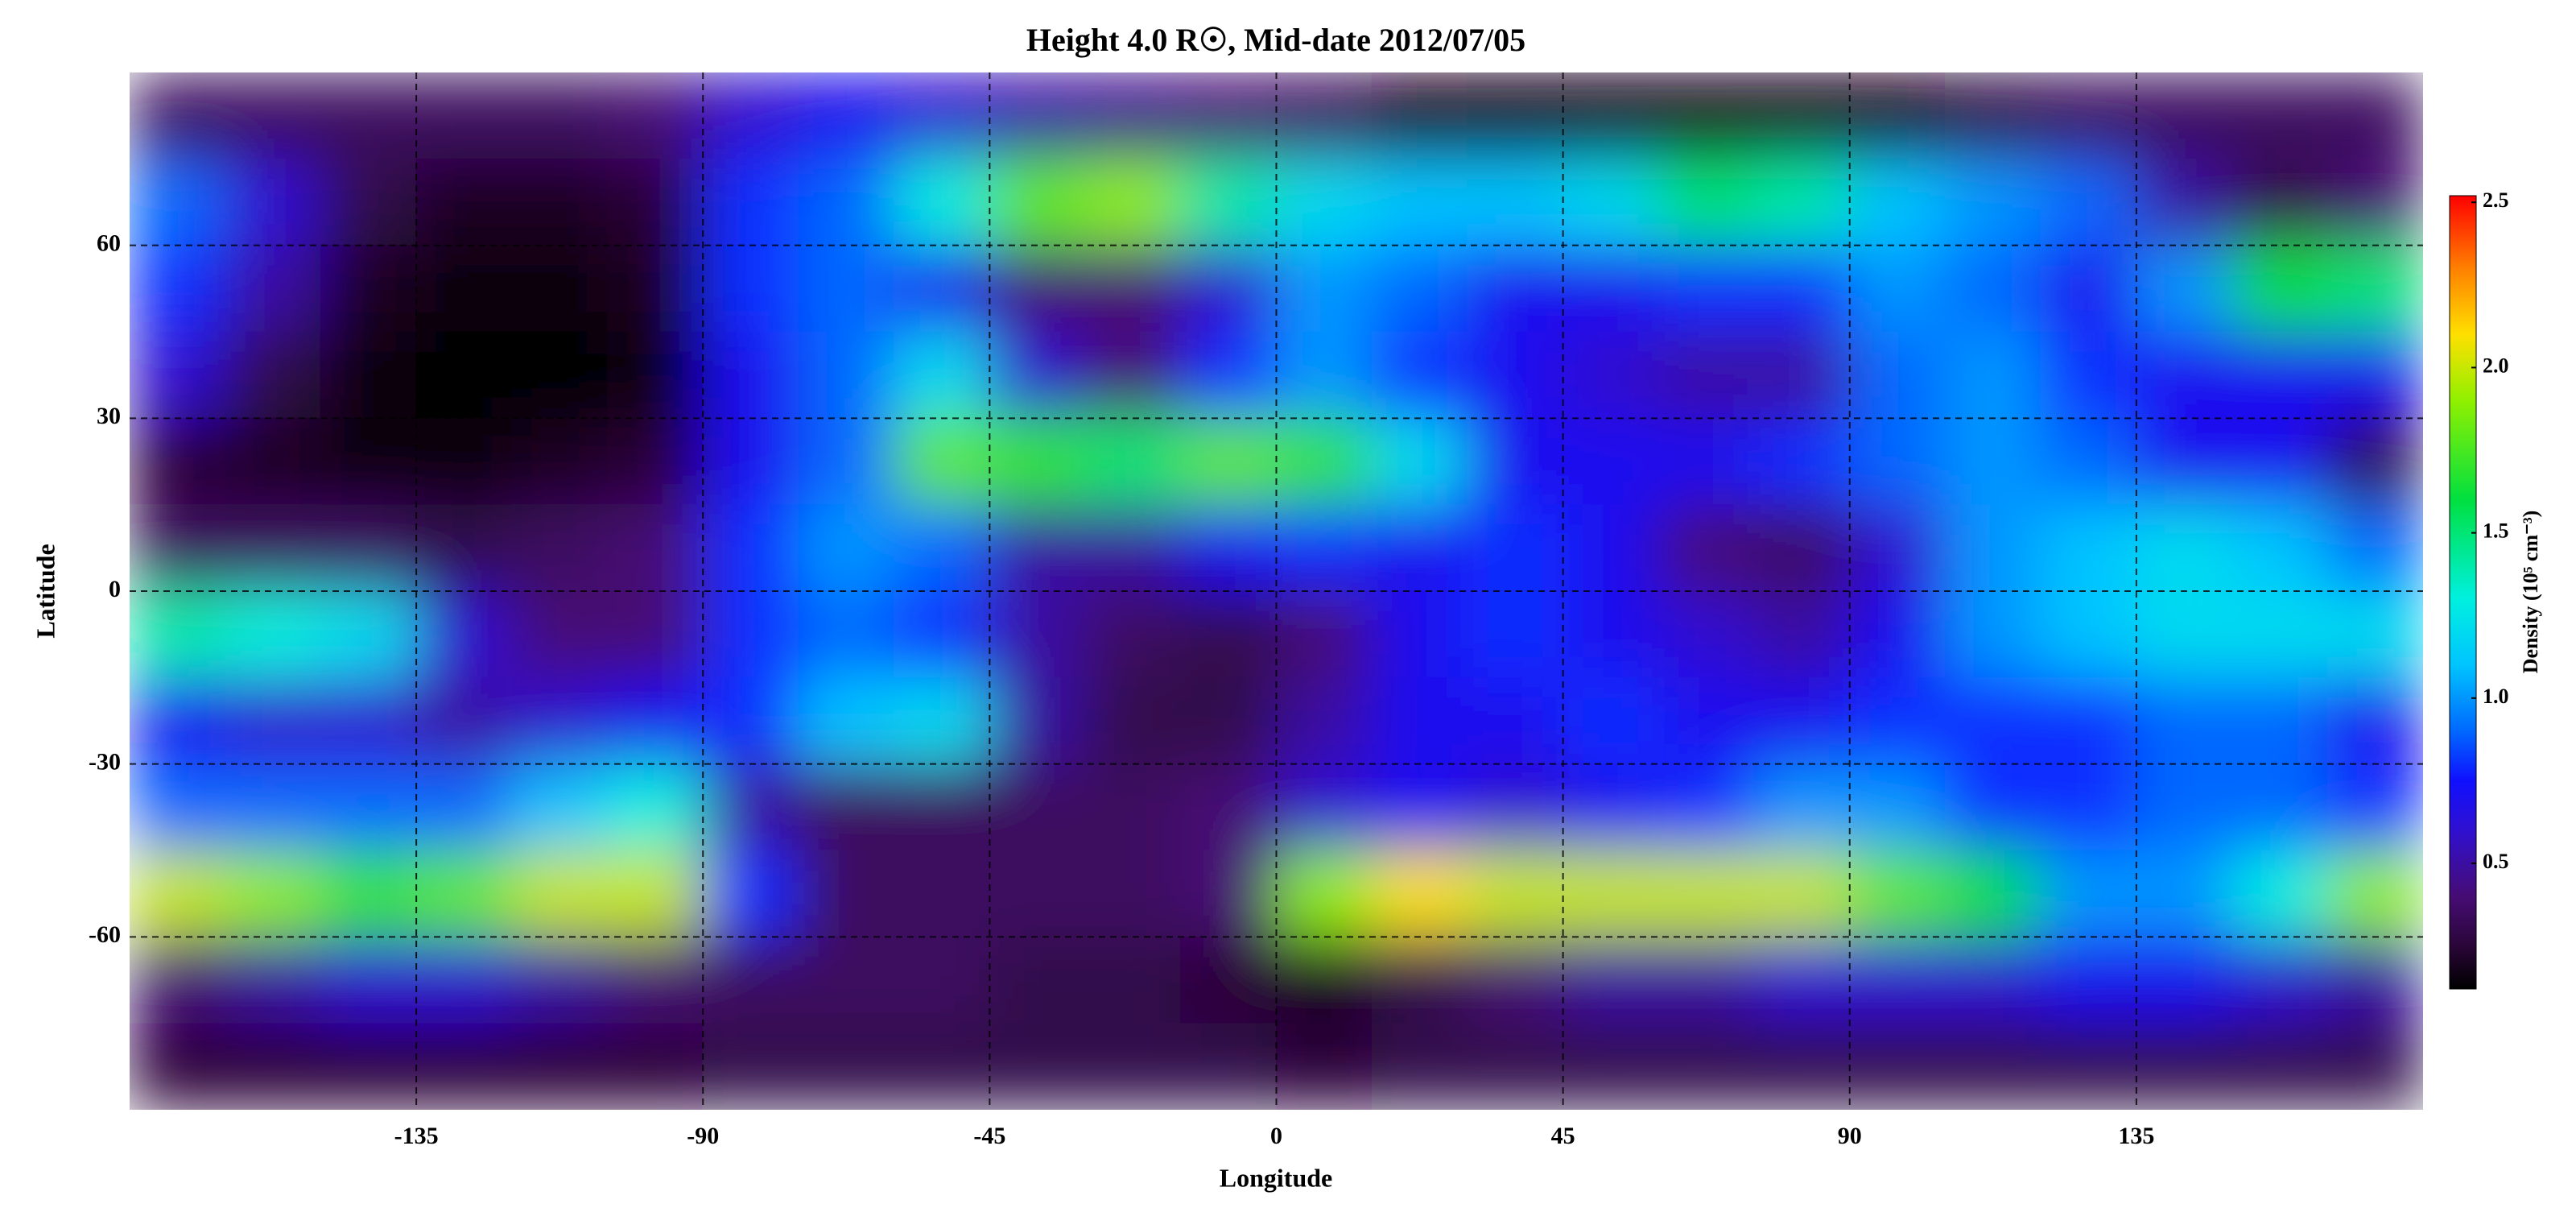  What do you see at coordinates (105, 935) in the screenshot?
I see `y-tick-label: -60` at bounding box center [105, 935].